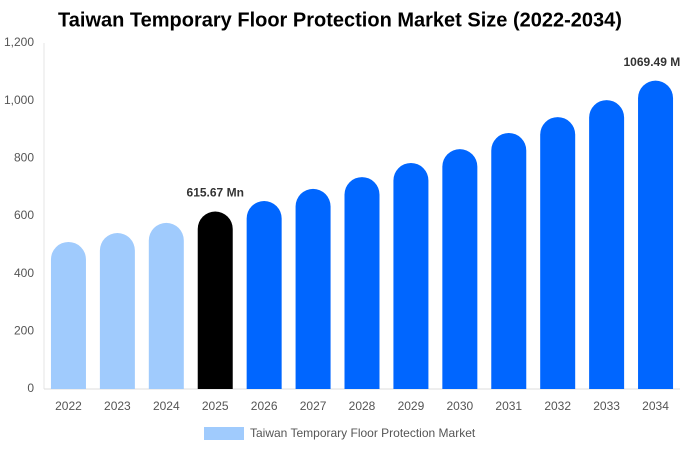 This screenshot has height=450, width=680. What do you see at coordinates (411, 406) in the screenshot?
I see `x-tick-label: 2029` at bounding box center [411, 406].